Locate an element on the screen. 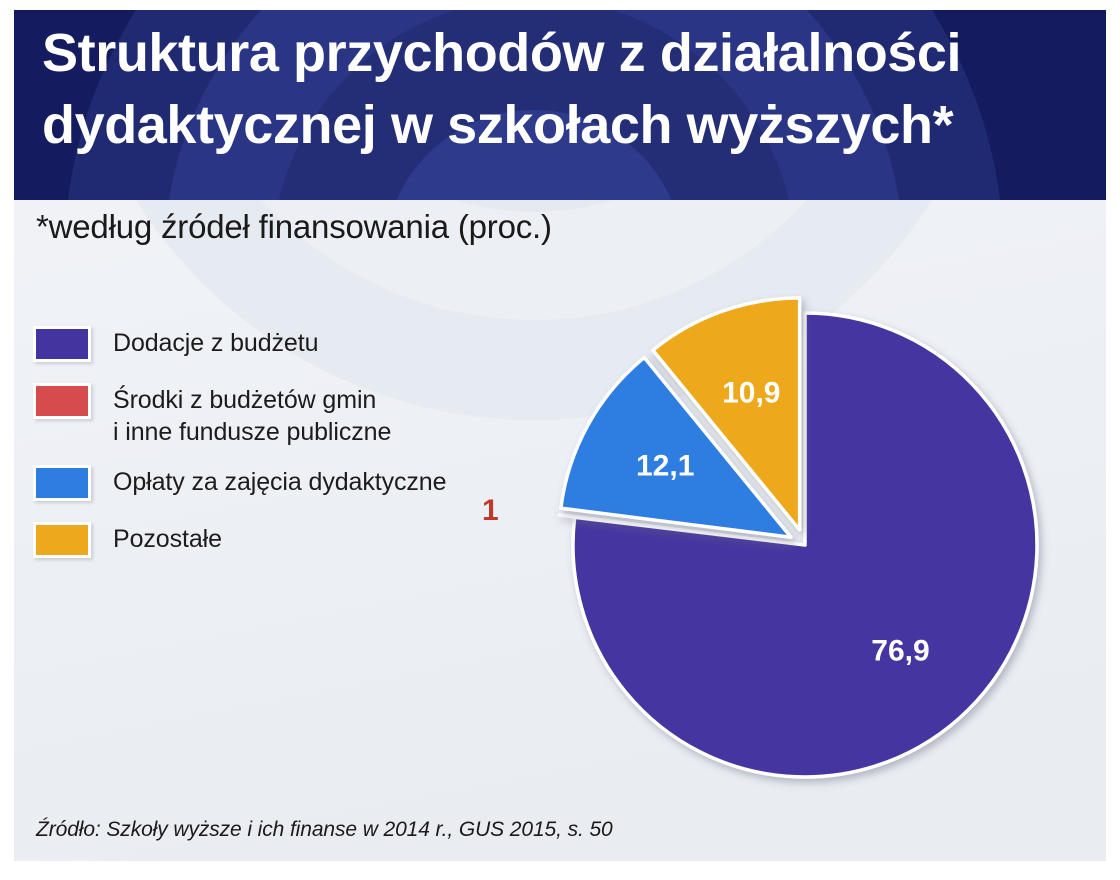 This screenshot has height=880, width=1120. legend-item-dotacje: Dodacje z budżetu is located at coordinates (268, 344).